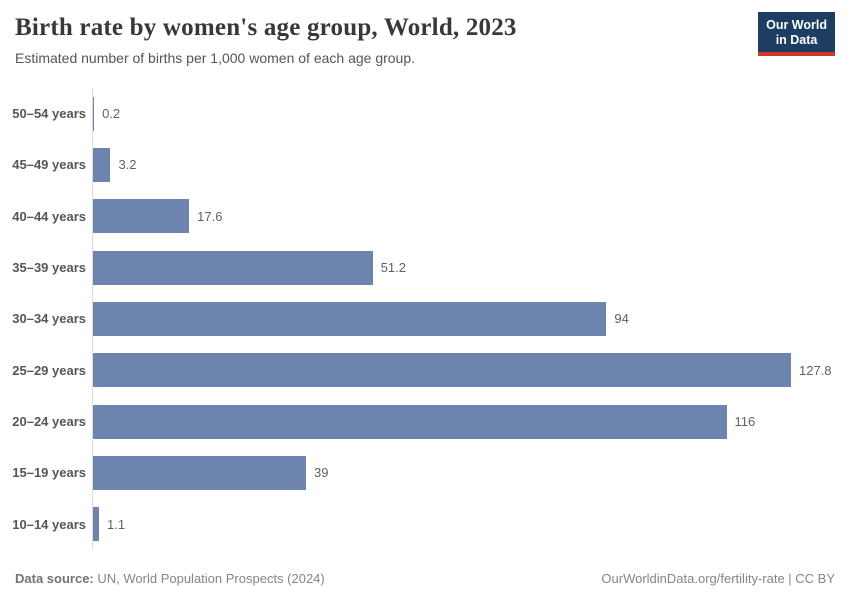 The width and height of the screenshot is (850, 600). Describe the element at coordinates (745, 422) in the screenshot. I see `value-label: 116` at that location.